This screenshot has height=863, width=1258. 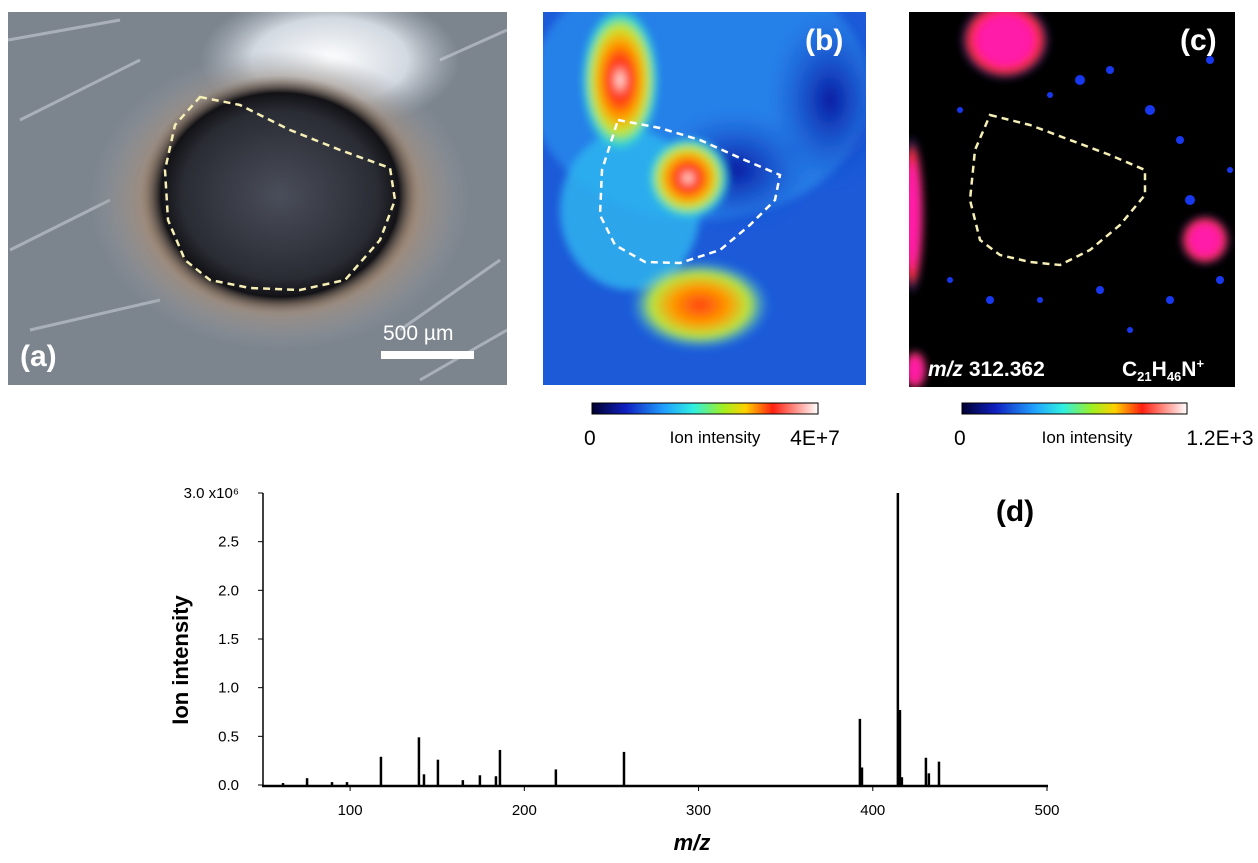 I want to click on y-tick-label: 0.0, so click(x=228, y=785).